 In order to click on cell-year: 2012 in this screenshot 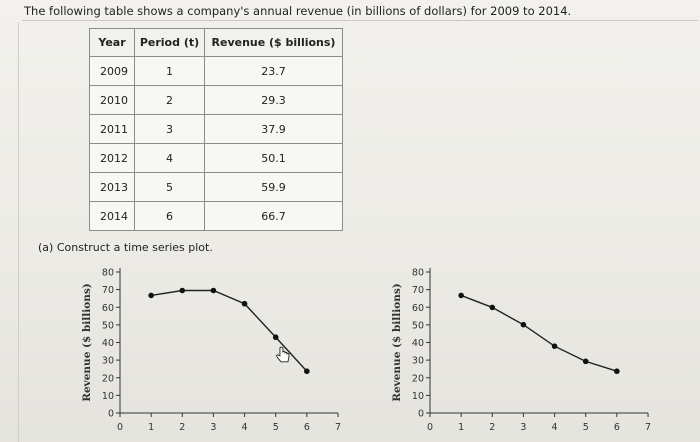, I will do `click(112, 158)`.